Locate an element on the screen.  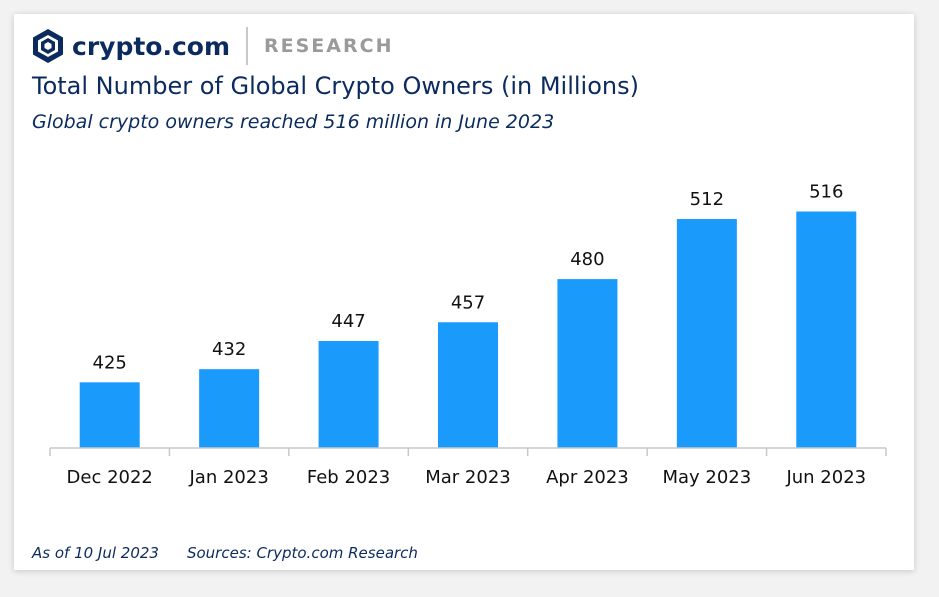
x-tick-label: Jun 2023 is located at coordinates (825, 477).